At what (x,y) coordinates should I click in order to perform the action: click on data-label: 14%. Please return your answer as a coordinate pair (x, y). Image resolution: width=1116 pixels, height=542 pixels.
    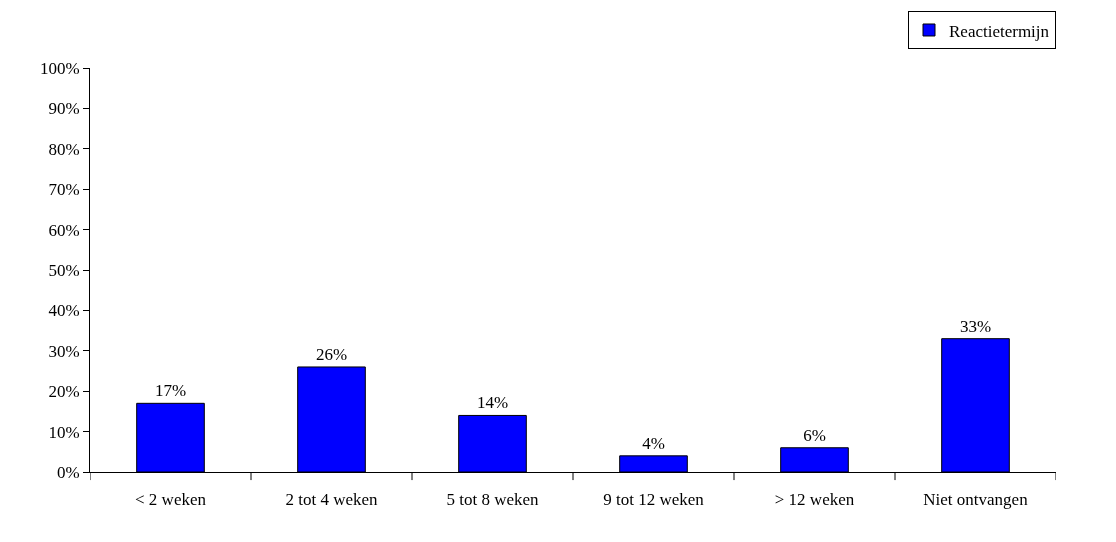
    Looking at the image, I should click on (492, 403).